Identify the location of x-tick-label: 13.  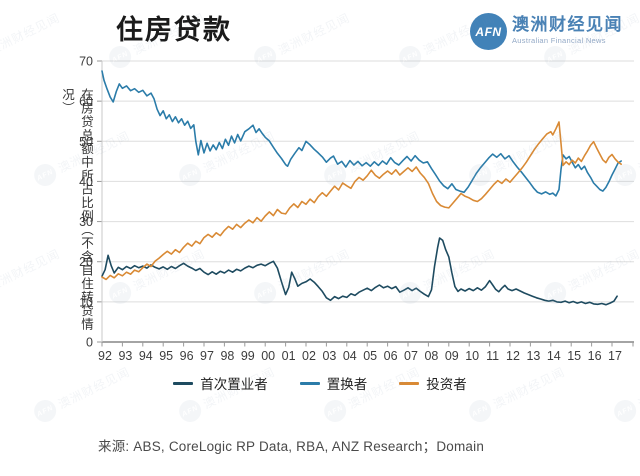
(533, 356).